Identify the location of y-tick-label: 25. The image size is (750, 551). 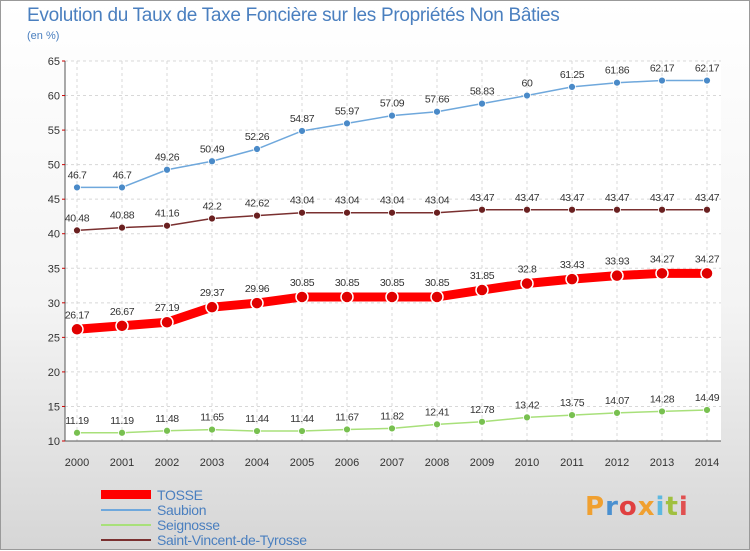
(54, 338).